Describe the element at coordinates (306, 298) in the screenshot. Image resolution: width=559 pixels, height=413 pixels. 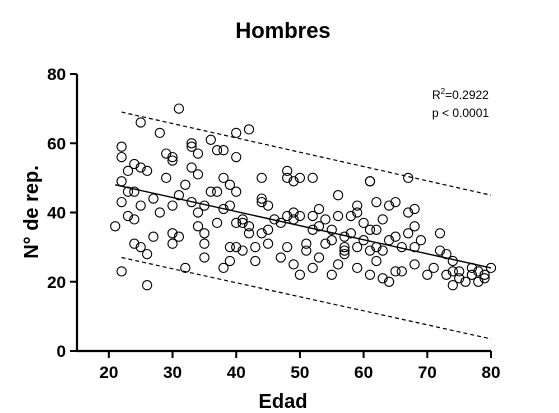
I see `prediction-band-lower` at that location.